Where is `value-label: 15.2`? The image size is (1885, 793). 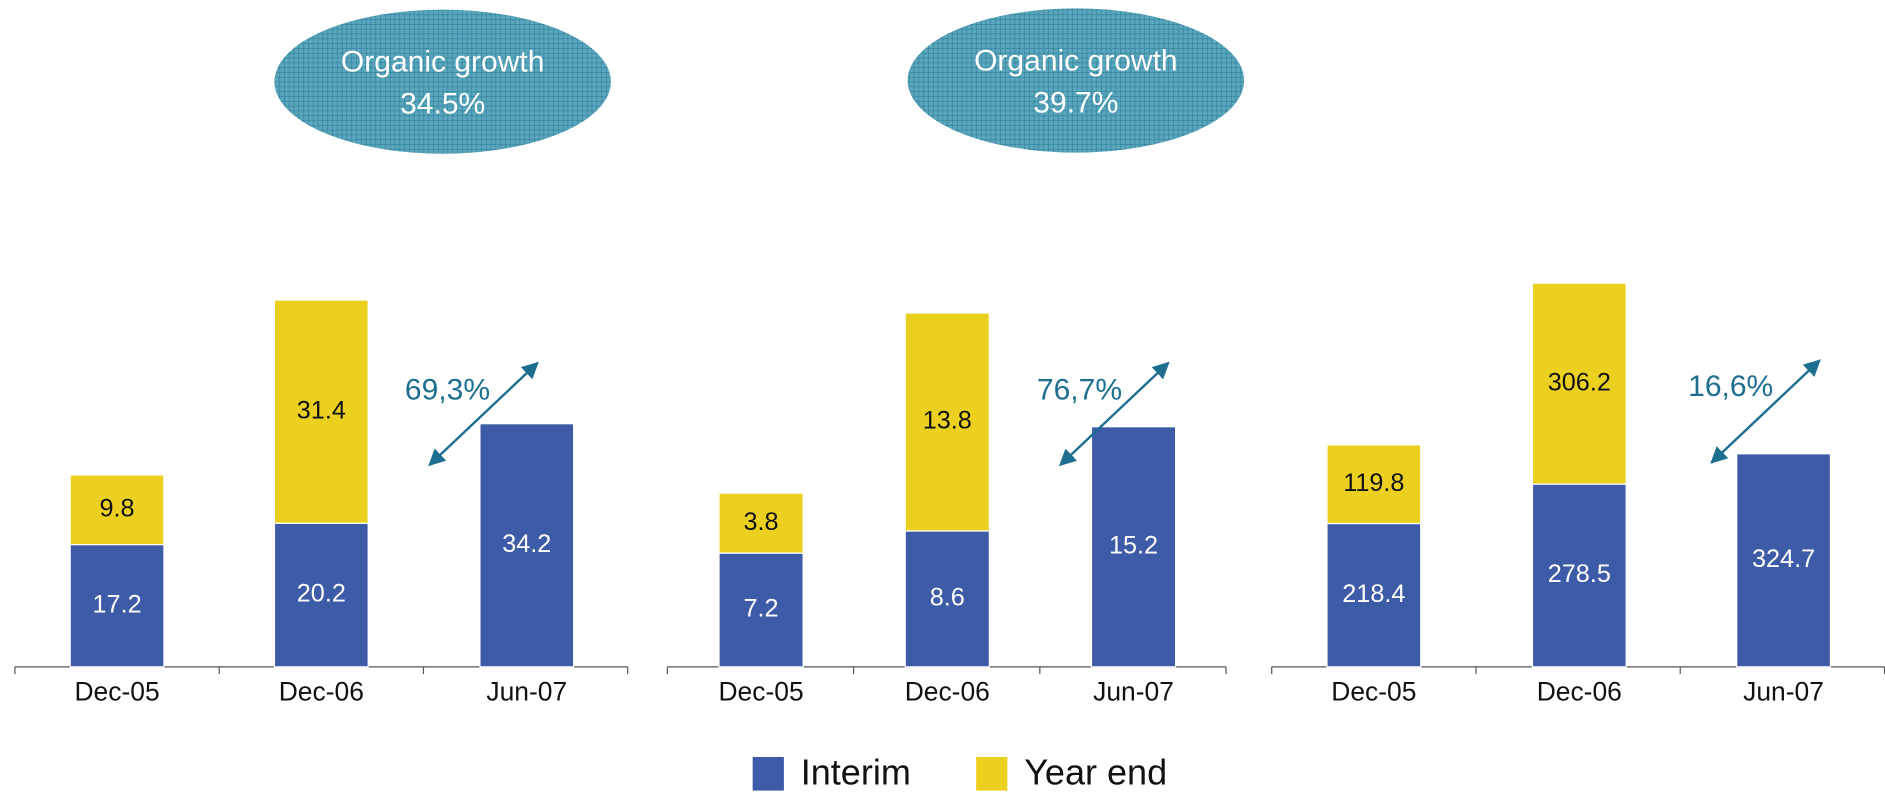
value-label: 15.2 is located at coordinates (1133, 545).